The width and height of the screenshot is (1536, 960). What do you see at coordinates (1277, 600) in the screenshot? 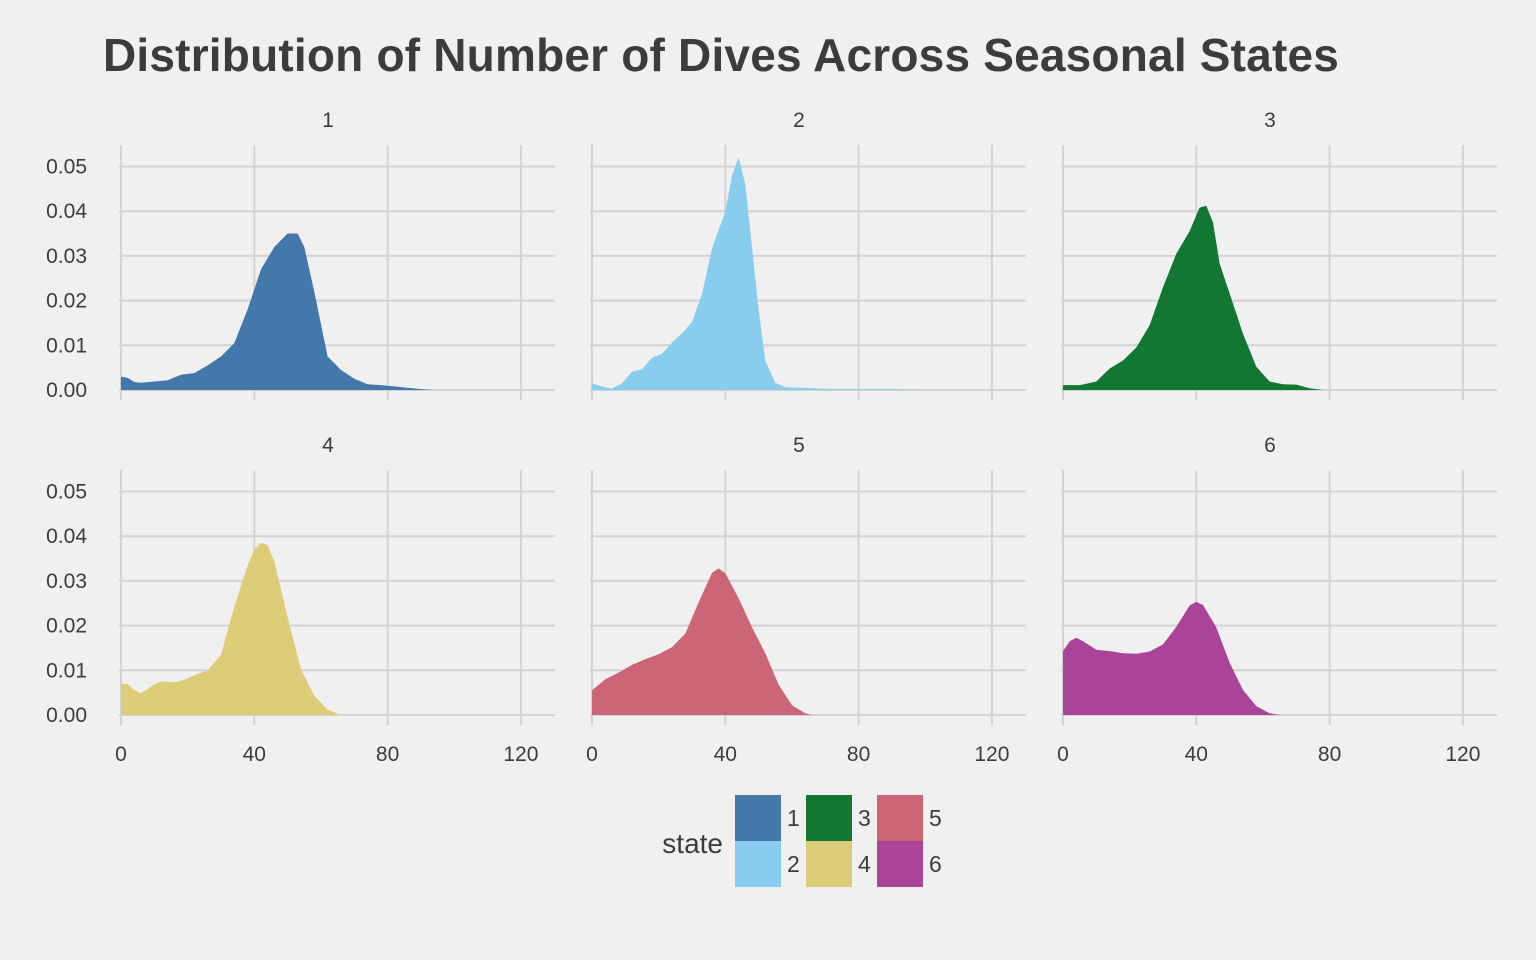
I see `facet-panel-6: 6 0 40 80 120` at bounding box center [1277, 600].